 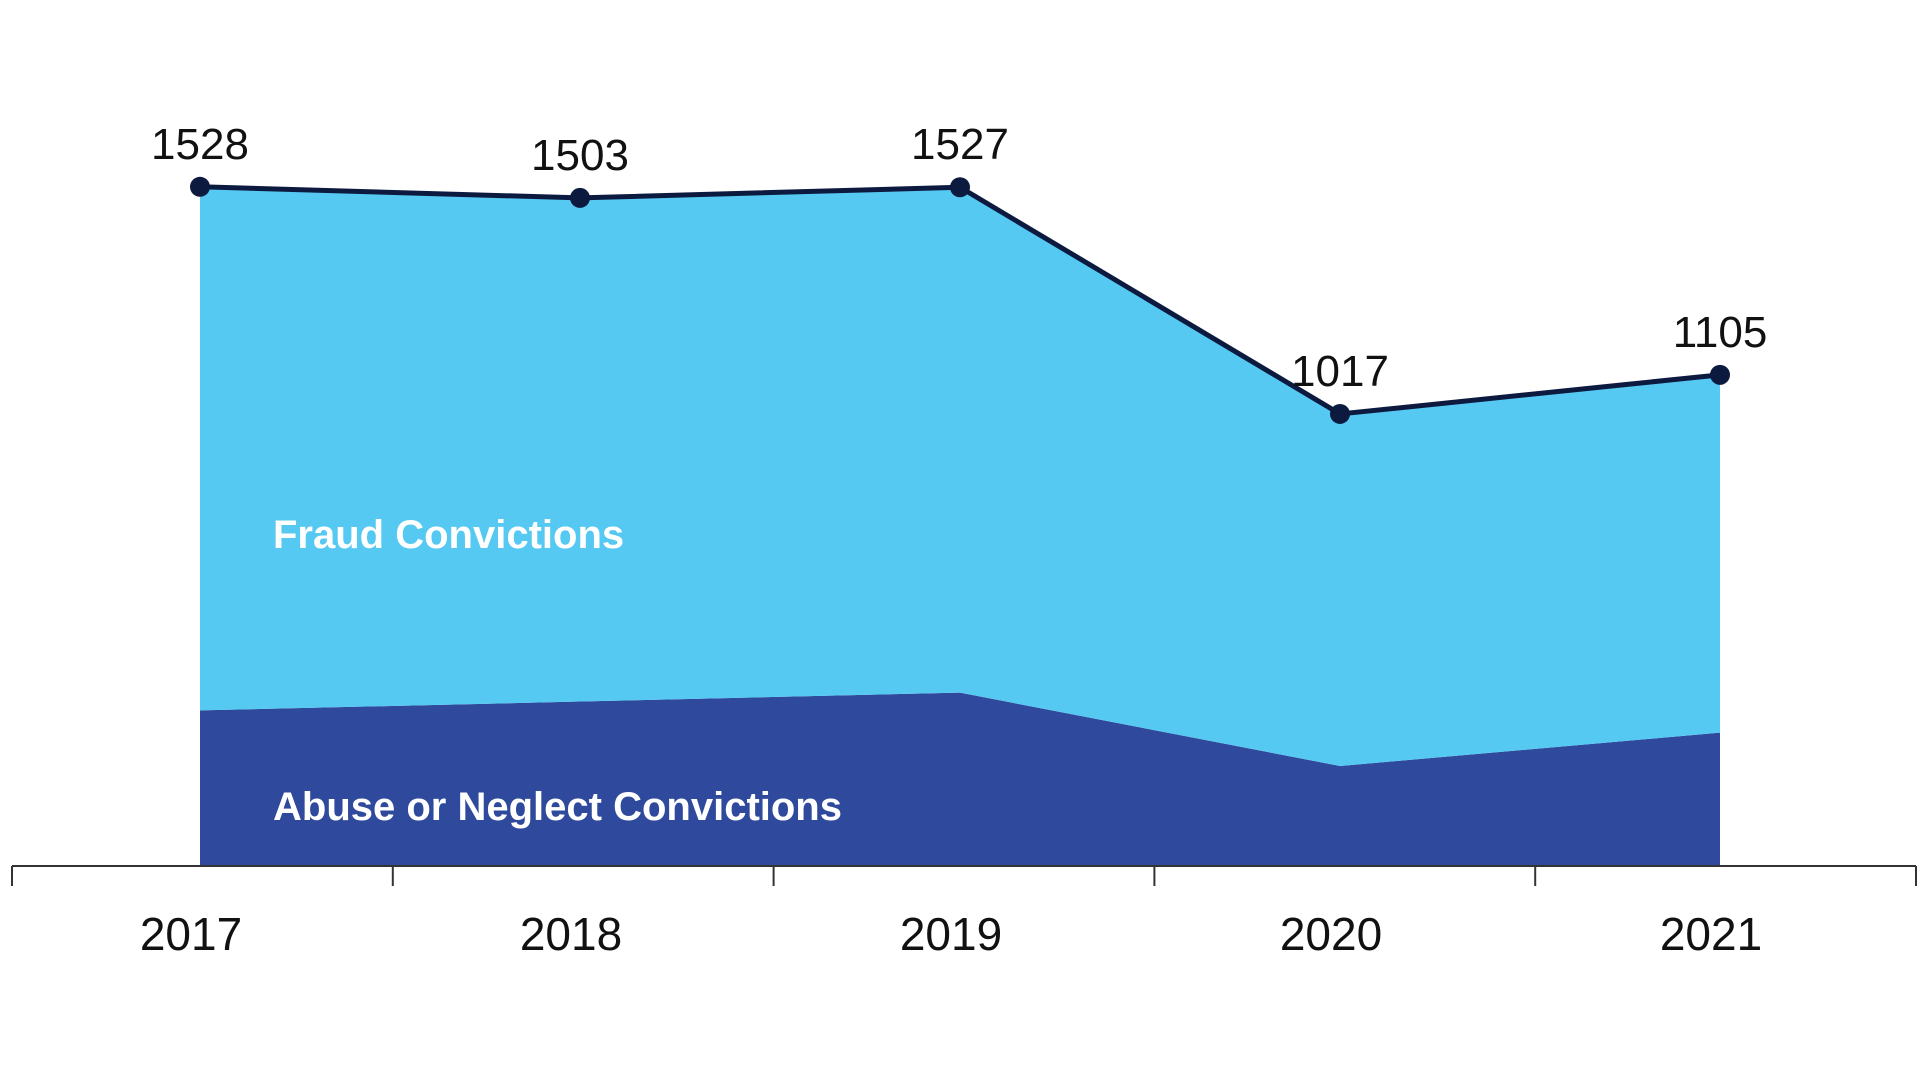 I want to click on total-point-2020, so click(x=1340, y=413).